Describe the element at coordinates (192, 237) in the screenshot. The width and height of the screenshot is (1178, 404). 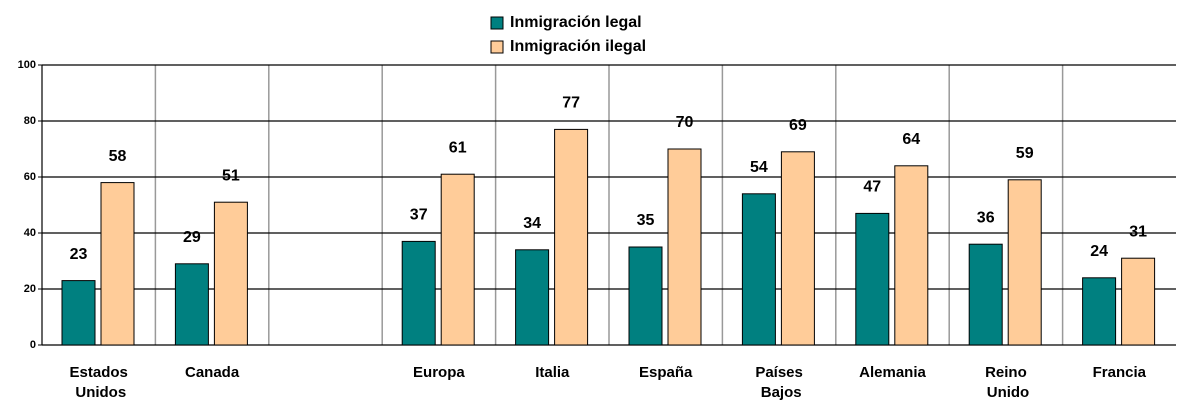
I see `data-label: 29` at that location.